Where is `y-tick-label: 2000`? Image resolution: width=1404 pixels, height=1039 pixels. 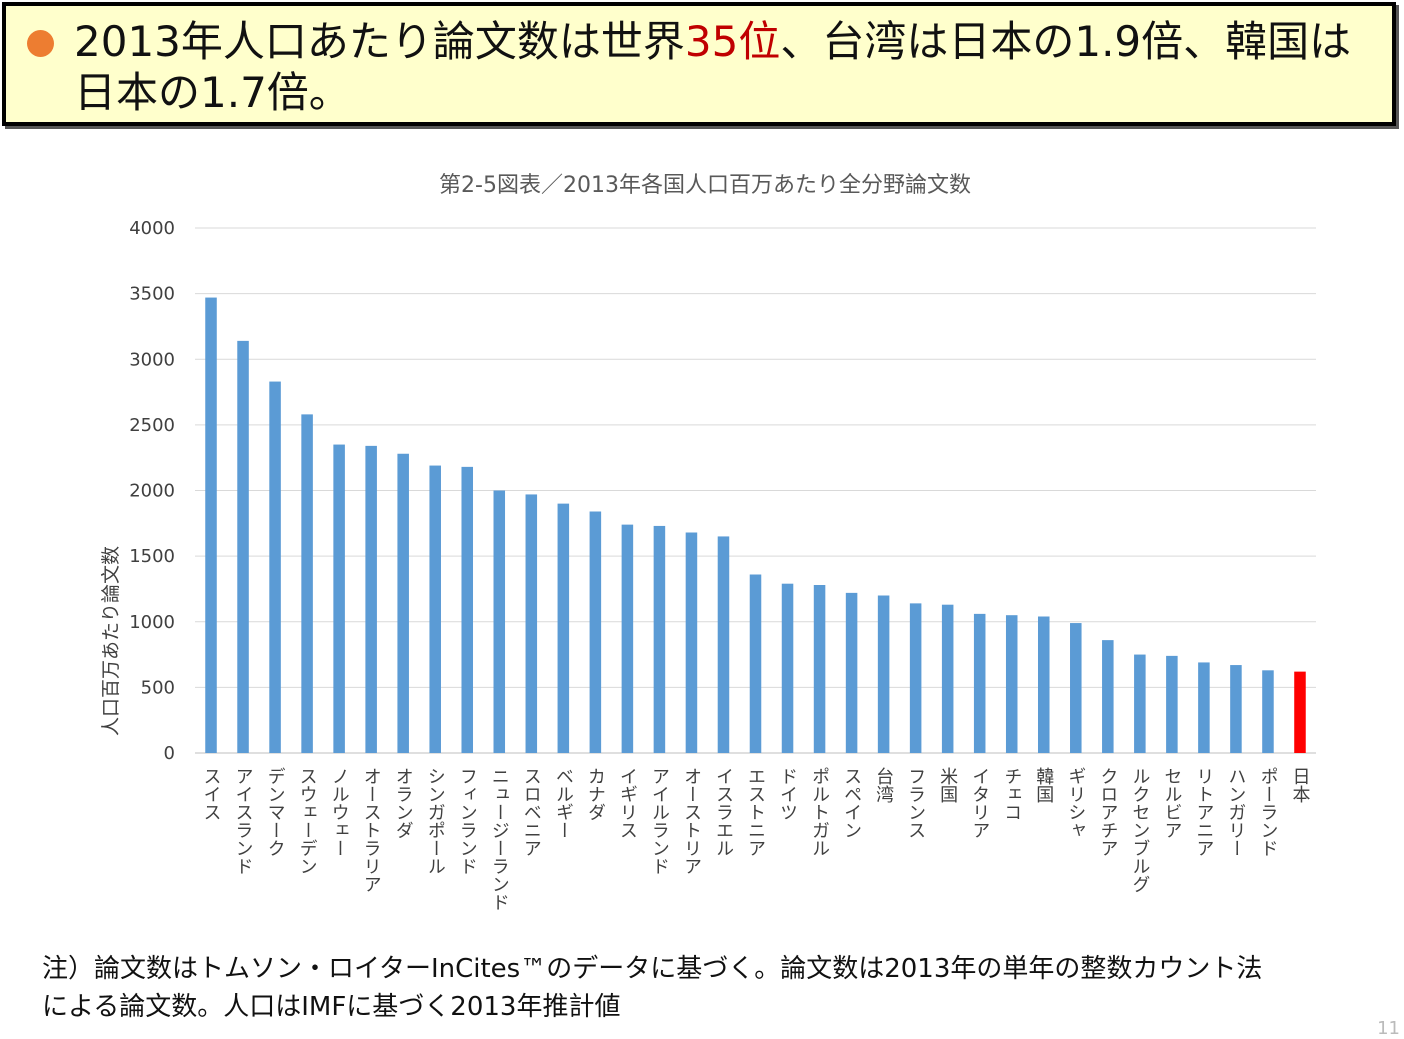
y-tick-label: 2000 is located at coordinates (152, 491).